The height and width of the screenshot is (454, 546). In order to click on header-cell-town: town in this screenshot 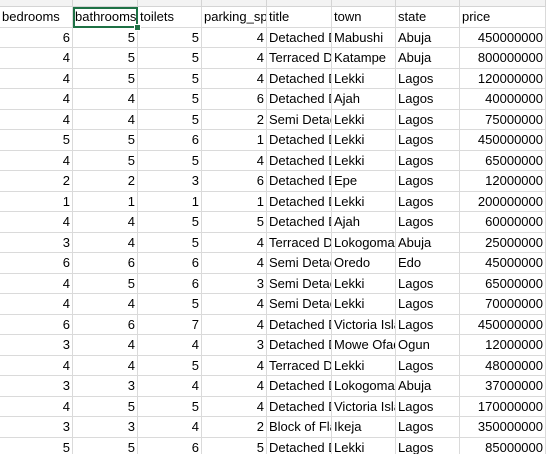, I will do `click(364, 17)`.